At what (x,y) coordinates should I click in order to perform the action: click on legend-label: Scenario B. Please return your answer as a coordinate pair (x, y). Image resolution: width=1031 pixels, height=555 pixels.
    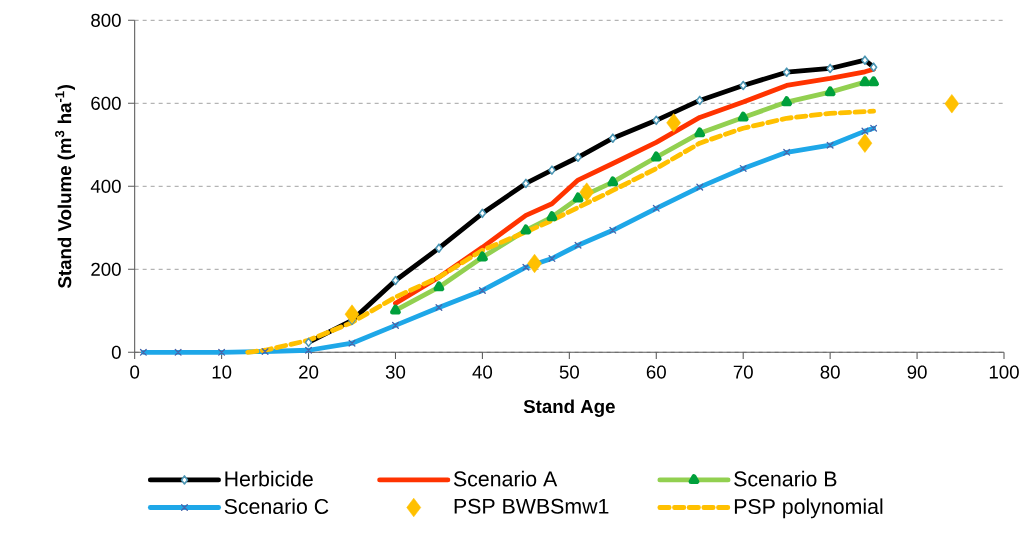
    Looking at the image, I should click on (785, 478).